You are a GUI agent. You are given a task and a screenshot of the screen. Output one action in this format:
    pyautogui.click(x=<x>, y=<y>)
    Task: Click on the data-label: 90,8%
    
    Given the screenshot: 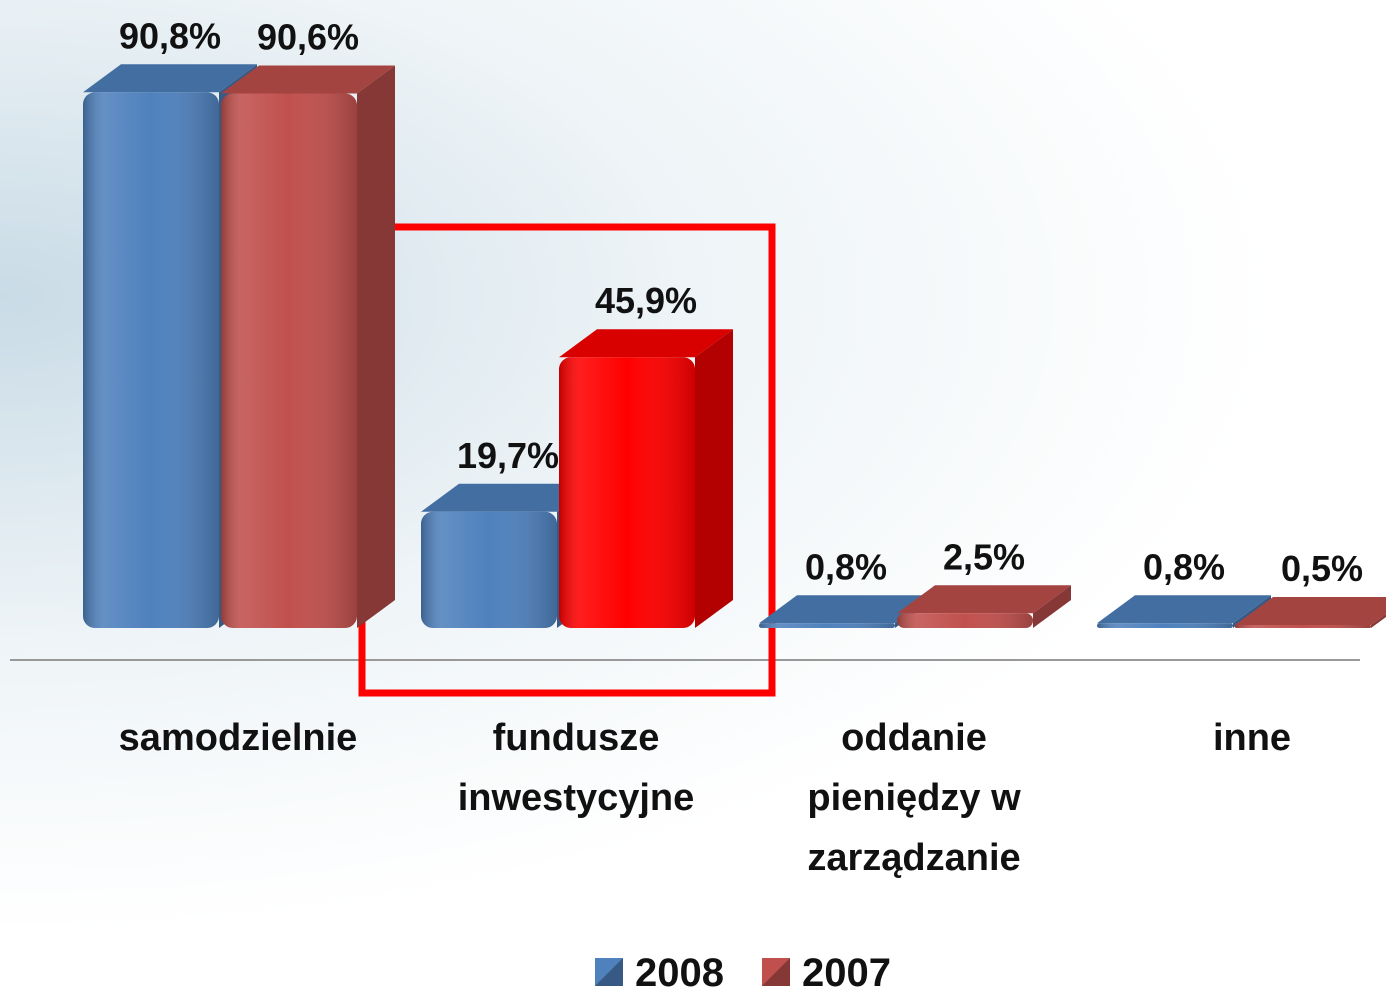 What is the action you would take?
    pyautogui.click(x=170, y=35)
    